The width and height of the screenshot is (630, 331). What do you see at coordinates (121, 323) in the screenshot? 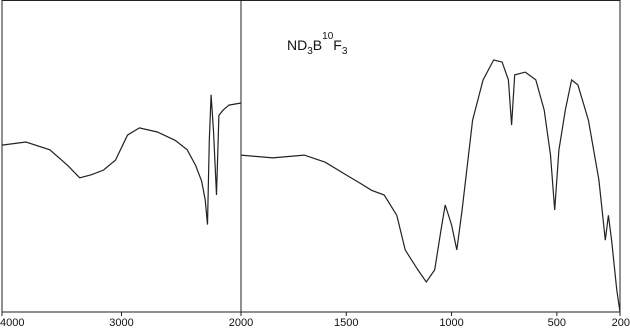
I see `x-tick-label: 3000` at bounding box center [121, 323].